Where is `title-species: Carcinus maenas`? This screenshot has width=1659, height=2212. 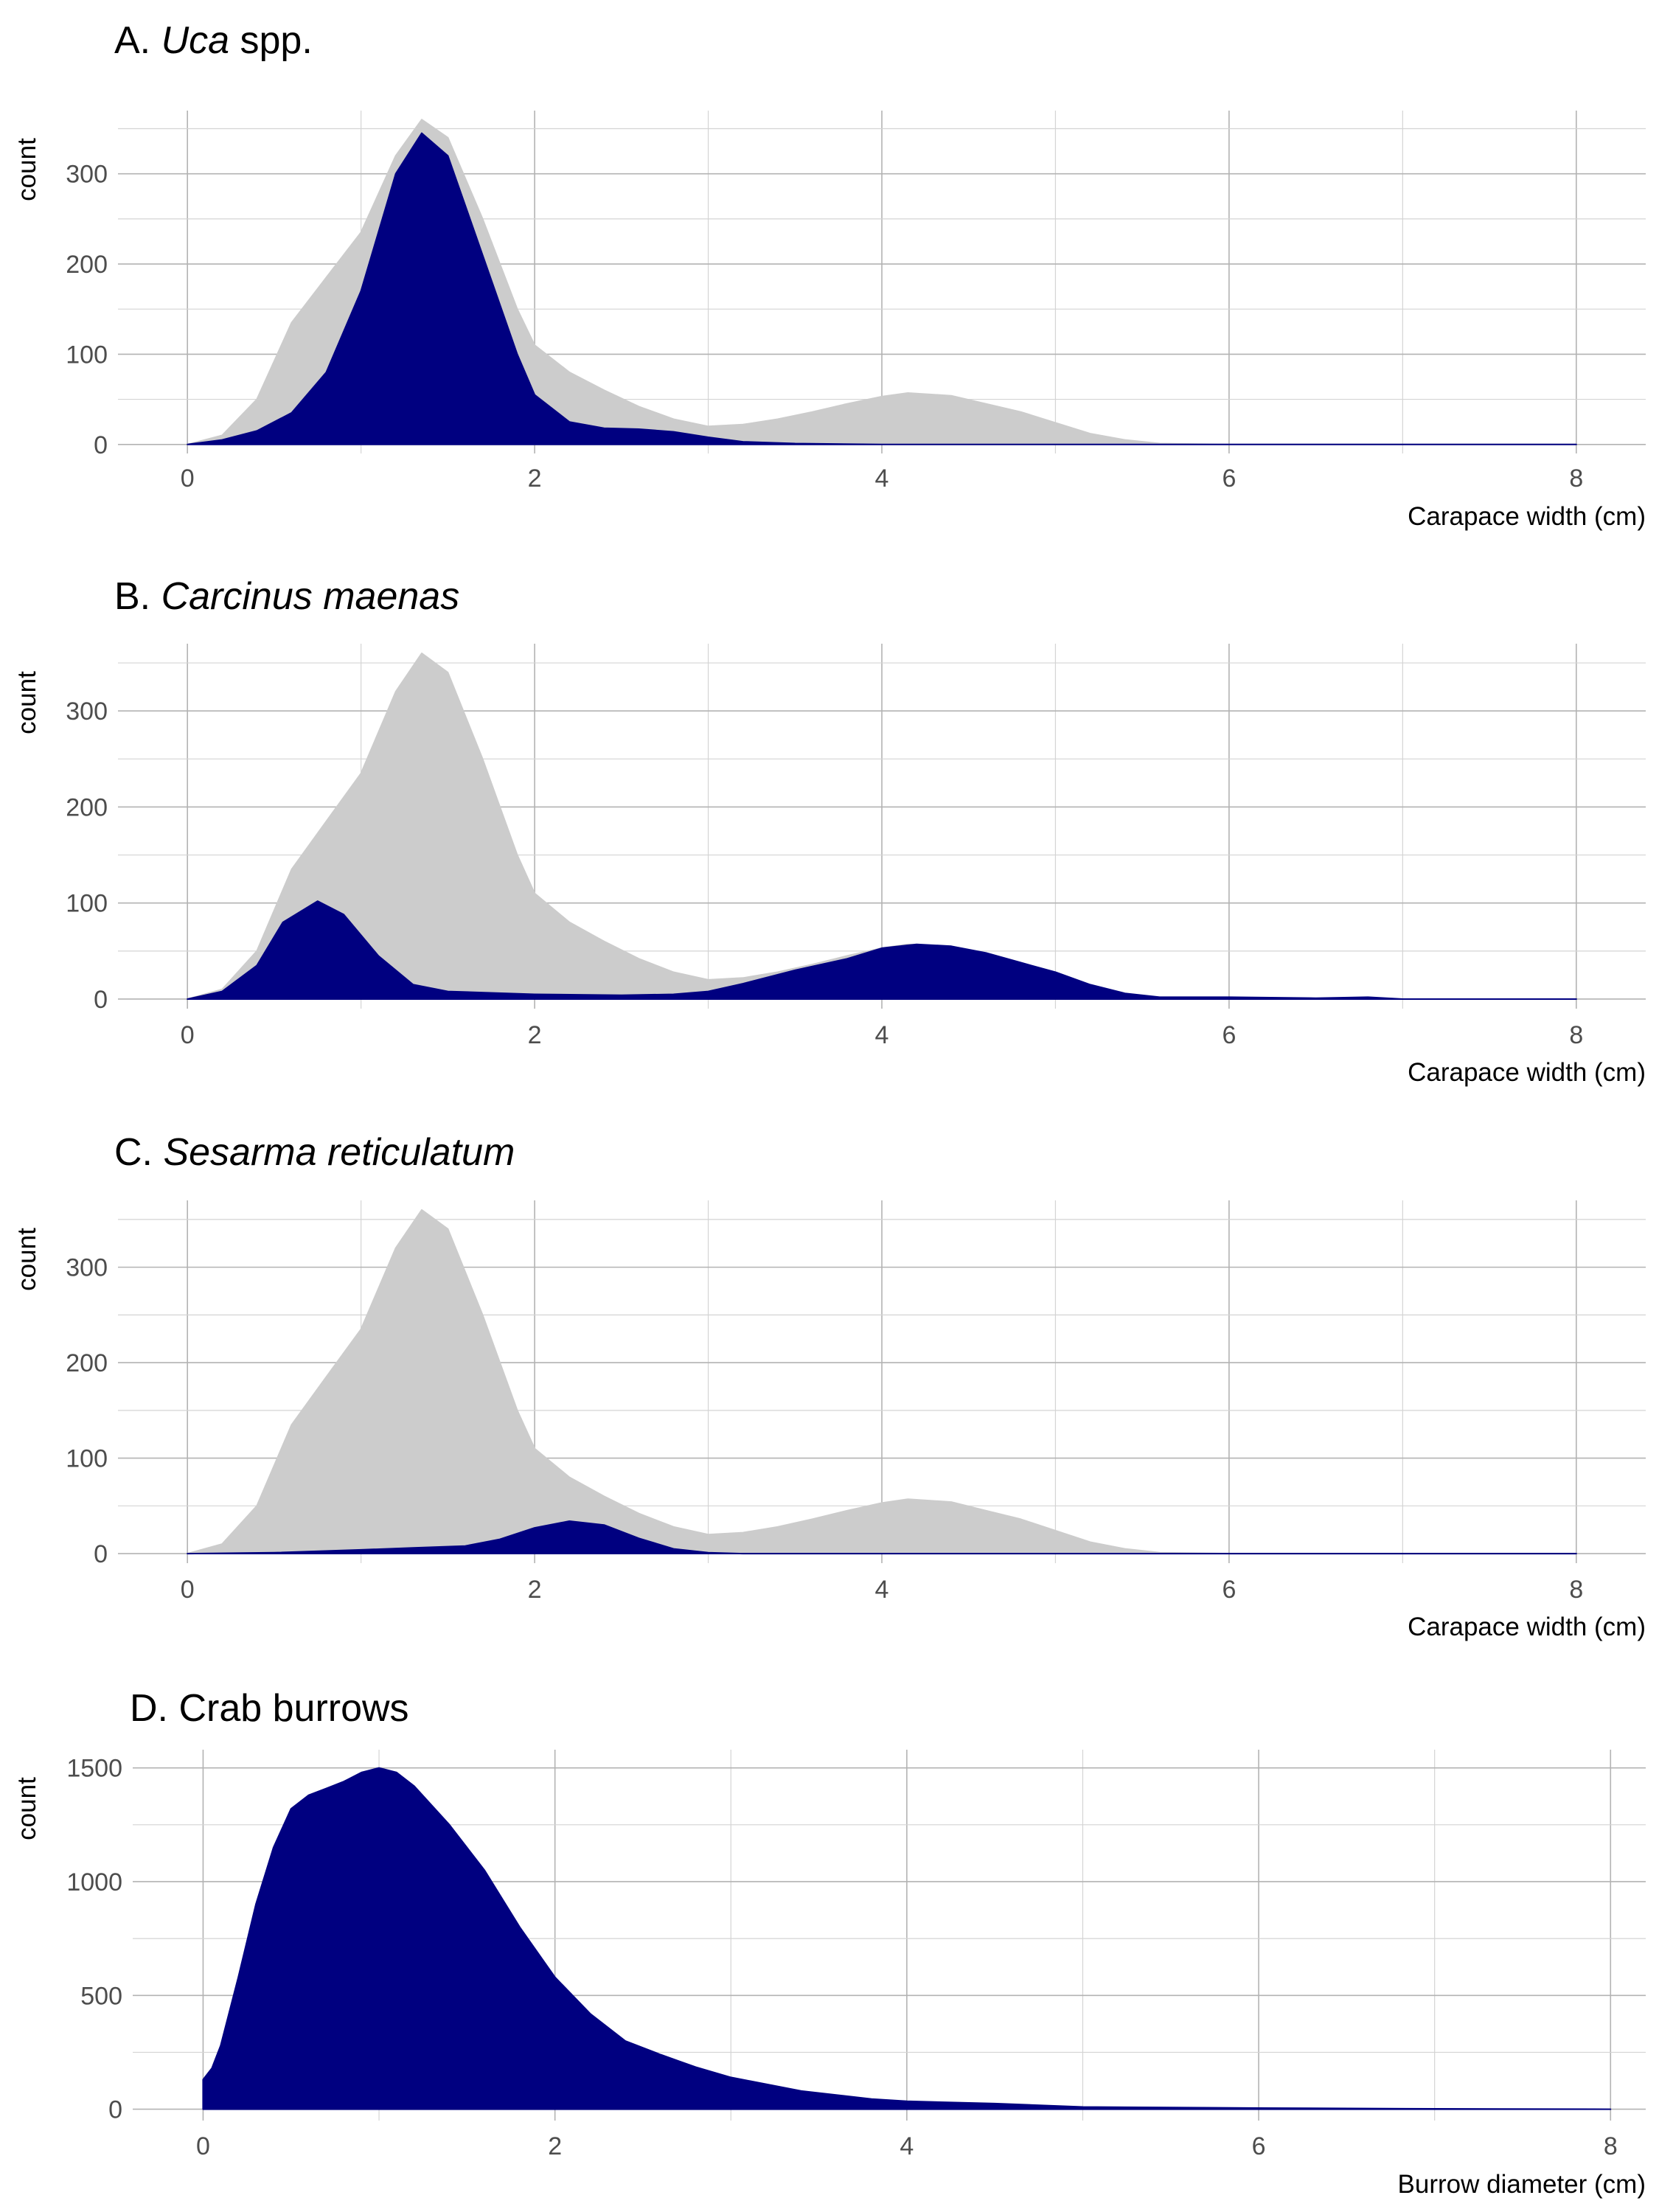 title-species: Carcinus maenas is located at coordinates (310, 596).